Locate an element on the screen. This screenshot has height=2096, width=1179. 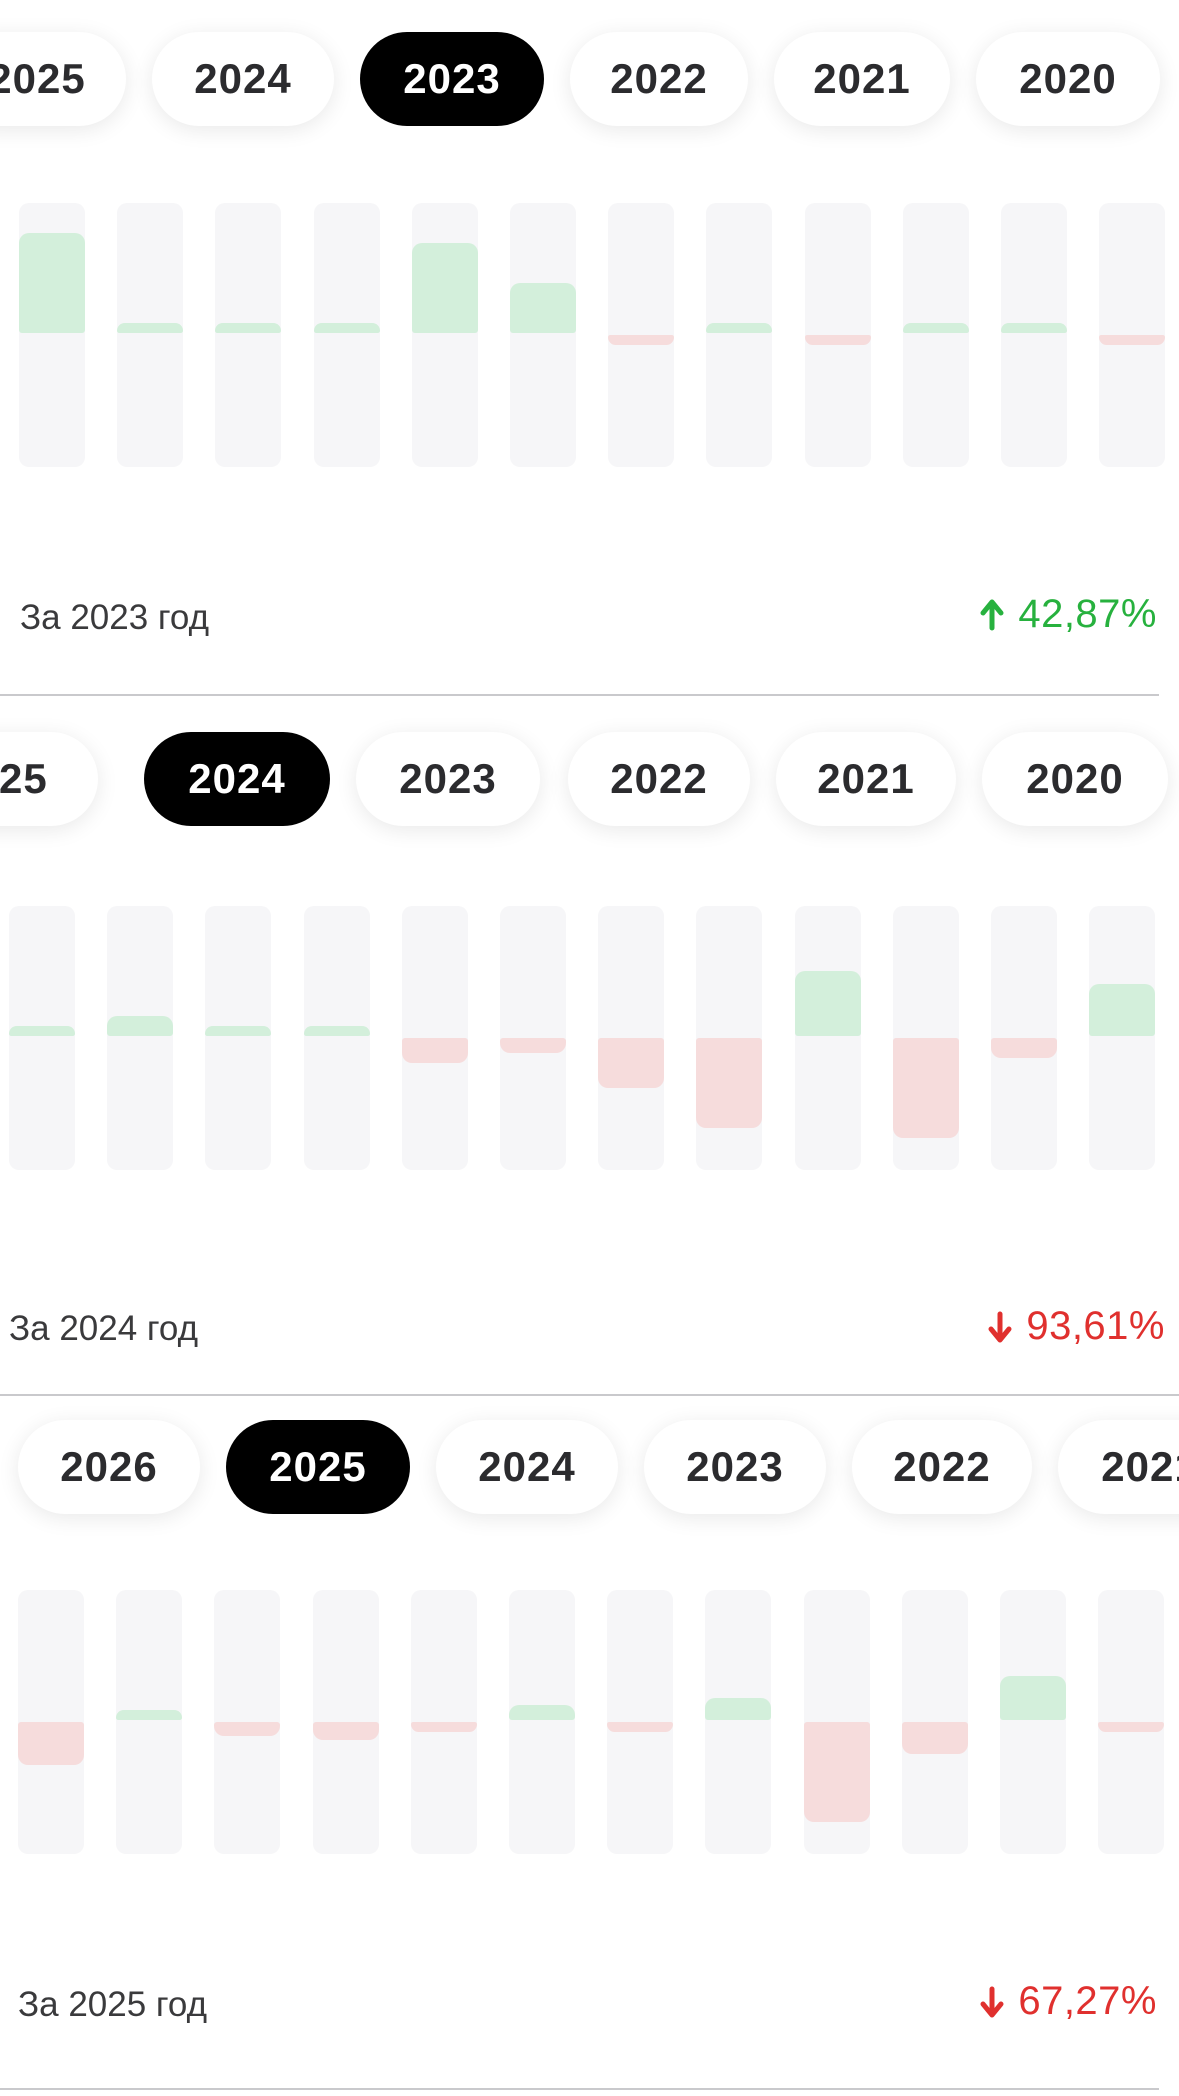
summary-percent: 42,87% is located at coordinates (1087, 614).